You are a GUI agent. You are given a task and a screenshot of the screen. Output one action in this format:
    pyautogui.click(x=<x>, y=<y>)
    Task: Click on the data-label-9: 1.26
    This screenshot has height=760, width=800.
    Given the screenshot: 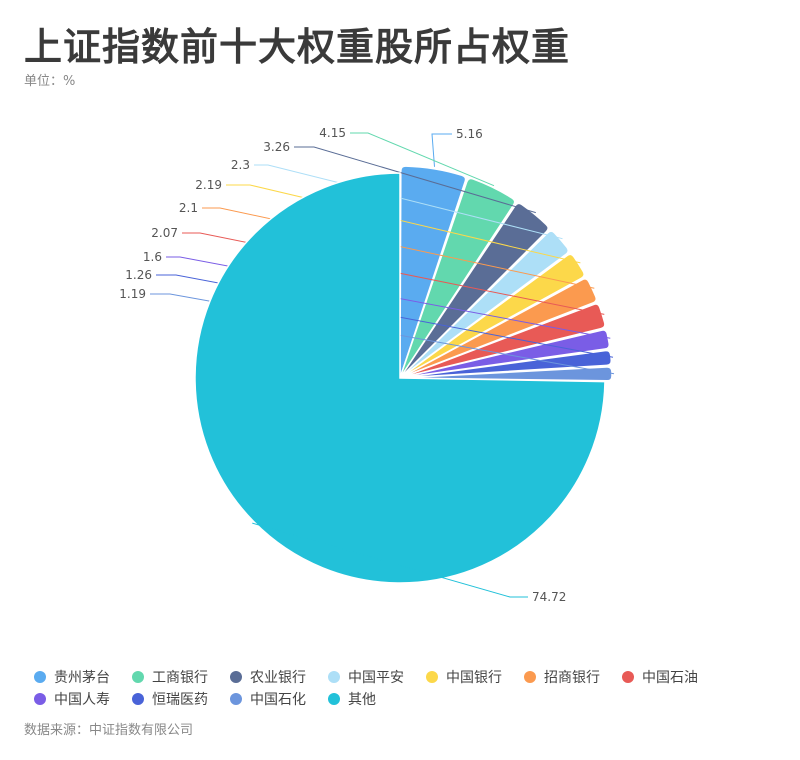 What is the action you would take?
    pyautogui.click(x=138, y=275)
    